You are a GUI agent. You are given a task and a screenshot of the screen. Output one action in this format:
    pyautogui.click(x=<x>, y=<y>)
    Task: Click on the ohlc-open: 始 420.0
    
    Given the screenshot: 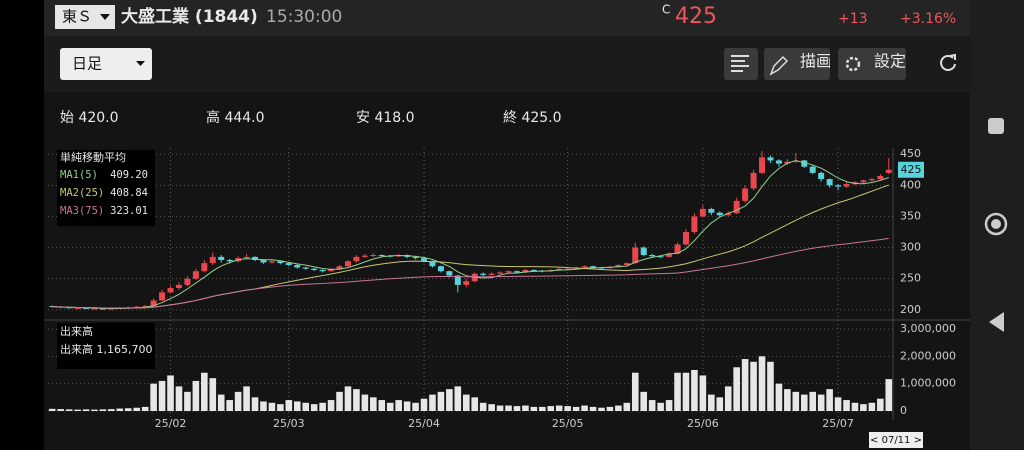 What is the action you would take?
    pyautogui.click(x=89, y=118)
    